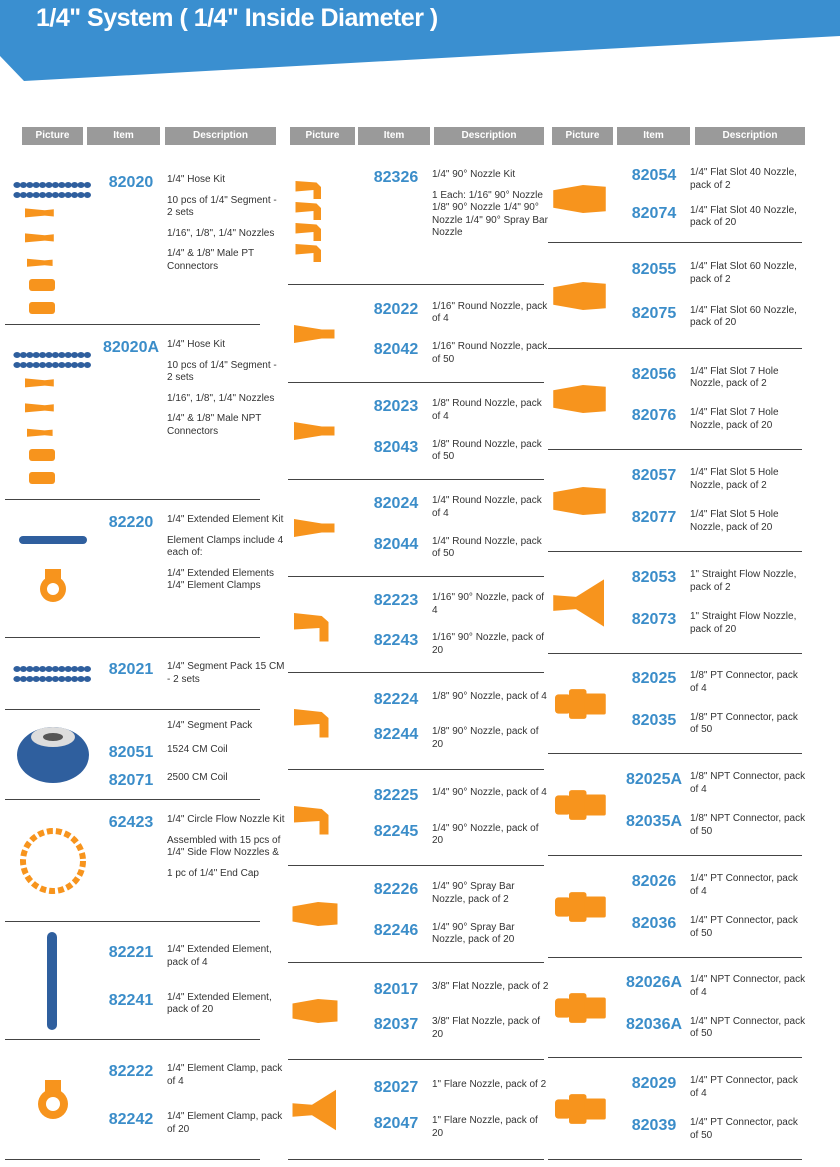 Image resolution: width=840 pixels, height=1167 pixels. Describe the element at coordinates (131, 953) in the screenshot. I see `item-code: 82221` at that location.